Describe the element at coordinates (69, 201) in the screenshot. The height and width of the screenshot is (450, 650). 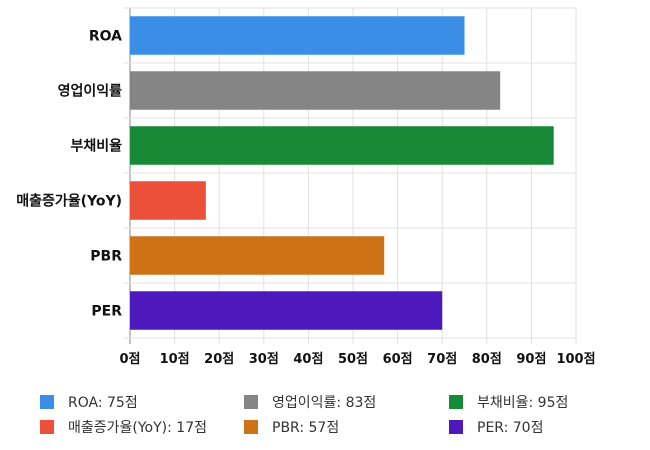
I see `y-tick-label: 매출증가율(YoY)` at that location.